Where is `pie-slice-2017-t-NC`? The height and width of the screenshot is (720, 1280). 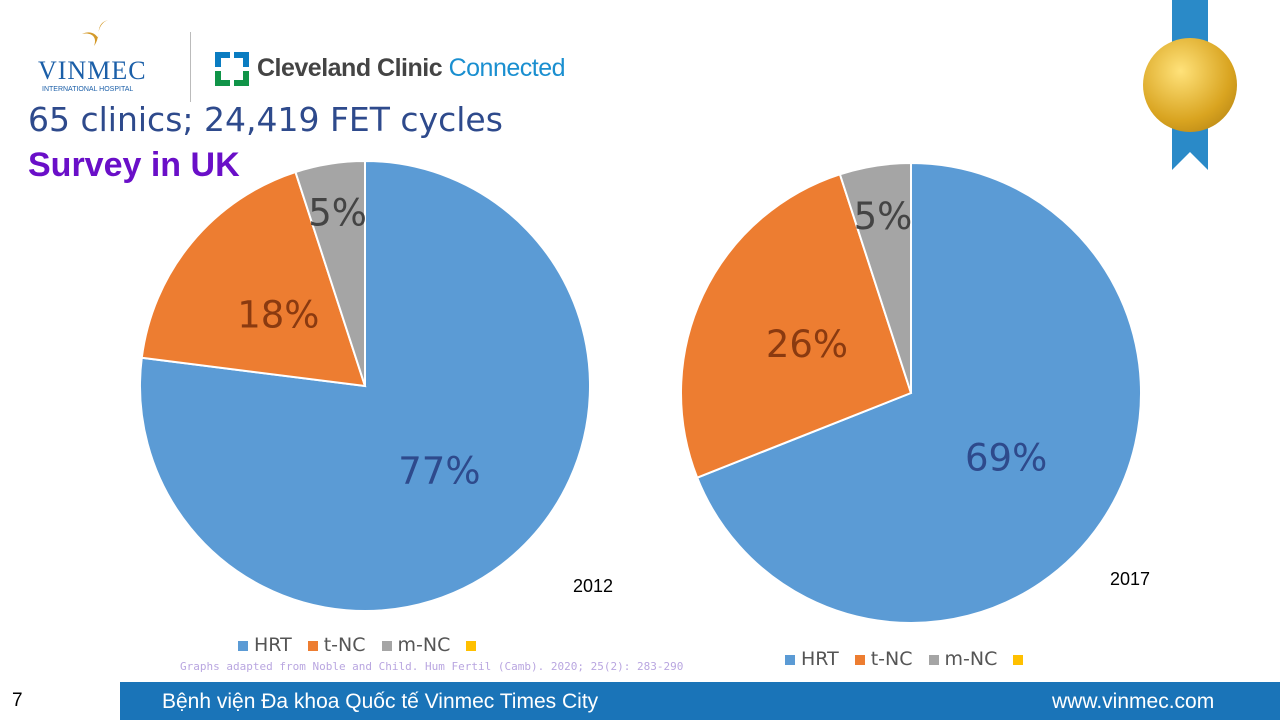 pie-slice-2017-t-NC is located at coordinates (796, 325).